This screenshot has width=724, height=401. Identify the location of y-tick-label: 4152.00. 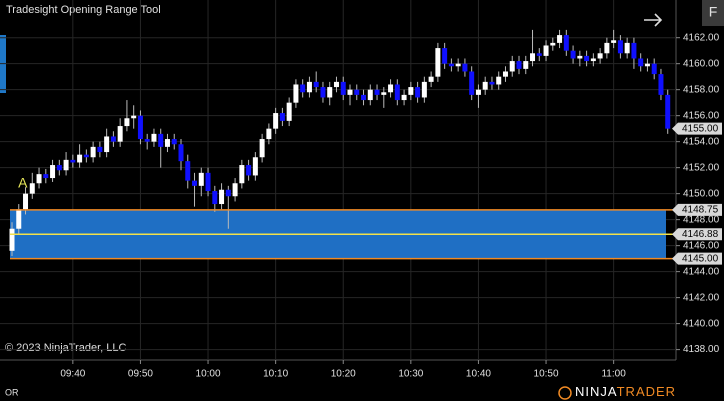
(701, 167).